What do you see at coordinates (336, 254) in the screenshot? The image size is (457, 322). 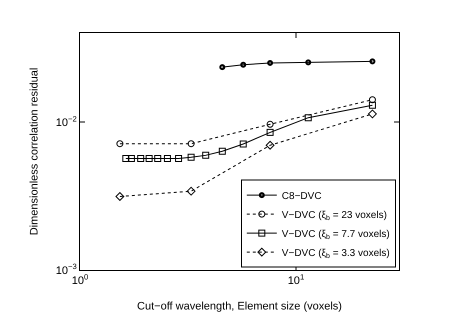 I see `legend-label: V−DVC (ξ$_{b}$ = 3.3 voxels)` at bounding box center [336, 254].